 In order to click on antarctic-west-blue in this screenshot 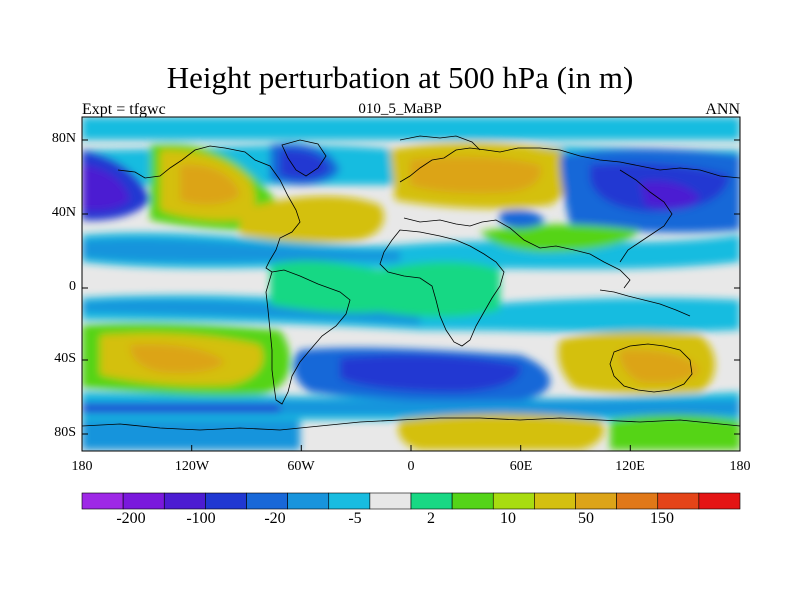, I will do `click(191, 435)`.